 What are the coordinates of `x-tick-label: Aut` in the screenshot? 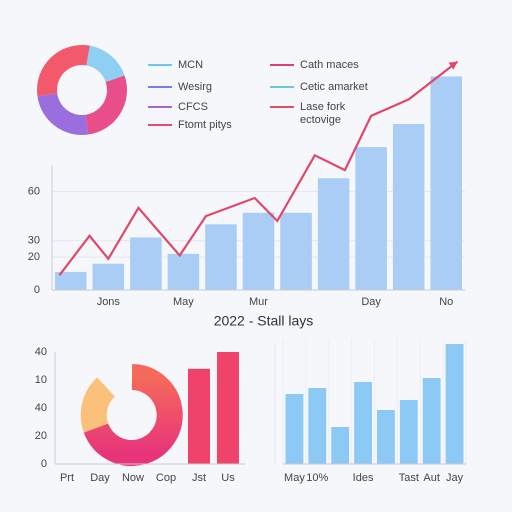 It's located at (431, 478).